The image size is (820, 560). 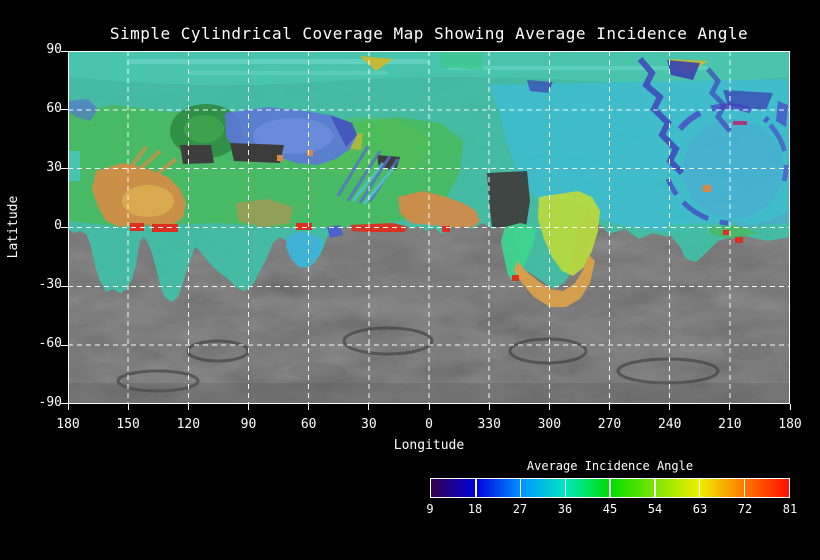 What do you see at coordinates (369, 424) in the screenshot?
I see `x-tick-label: 30` at bounding box center [369, 424].